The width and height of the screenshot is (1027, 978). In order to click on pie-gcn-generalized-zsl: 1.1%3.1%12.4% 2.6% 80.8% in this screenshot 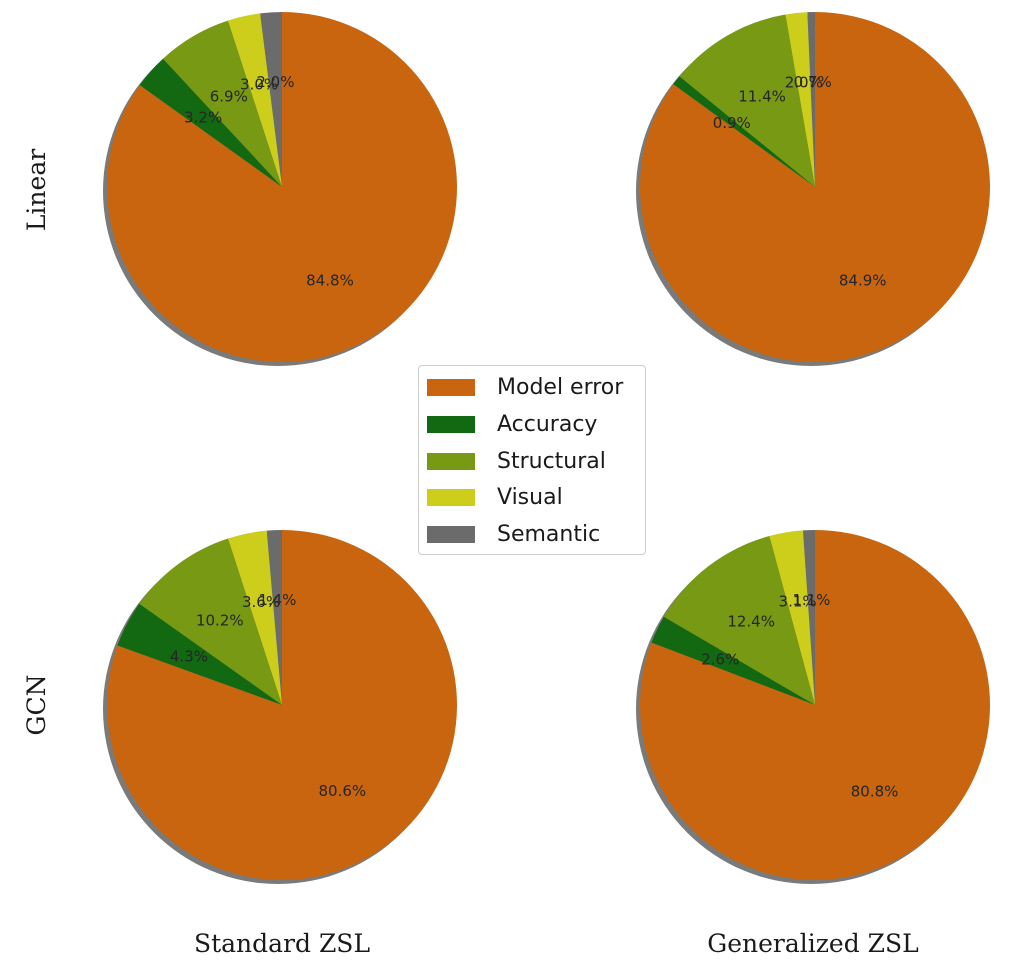, I will do `click(813, 707)`.